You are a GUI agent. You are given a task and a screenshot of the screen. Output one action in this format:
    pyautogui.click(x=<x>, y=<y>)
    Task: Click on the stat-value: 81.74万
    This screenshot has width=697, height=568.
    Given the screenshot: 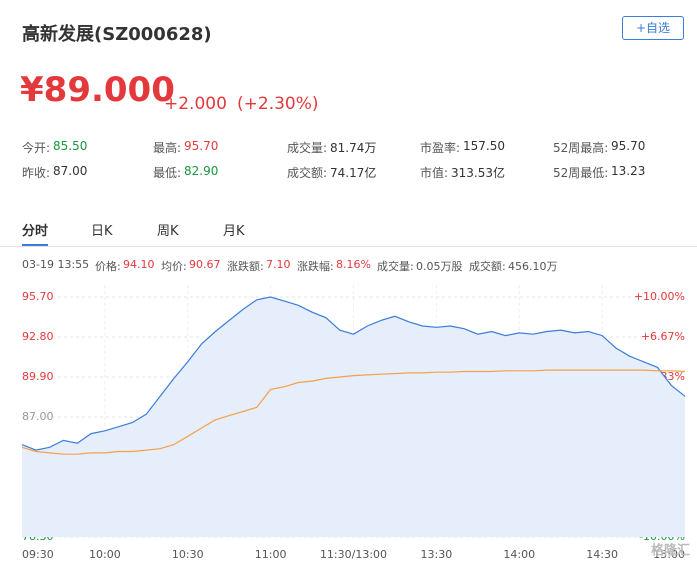 What is the action you would take?
    pyautogui.click(x=353, y=148)
    